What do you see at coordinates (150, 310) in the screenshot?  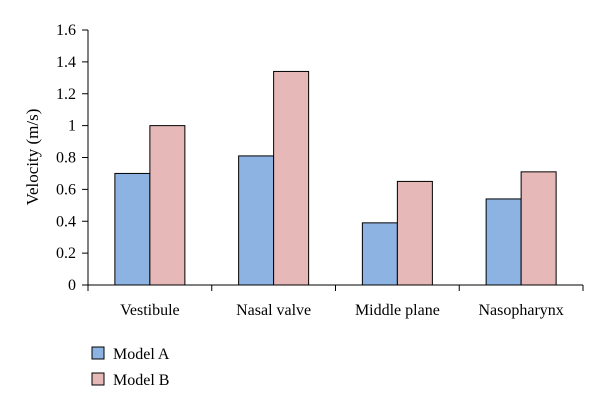 I see `x-category-label: Vestibule` at bounding box center [150, 310].